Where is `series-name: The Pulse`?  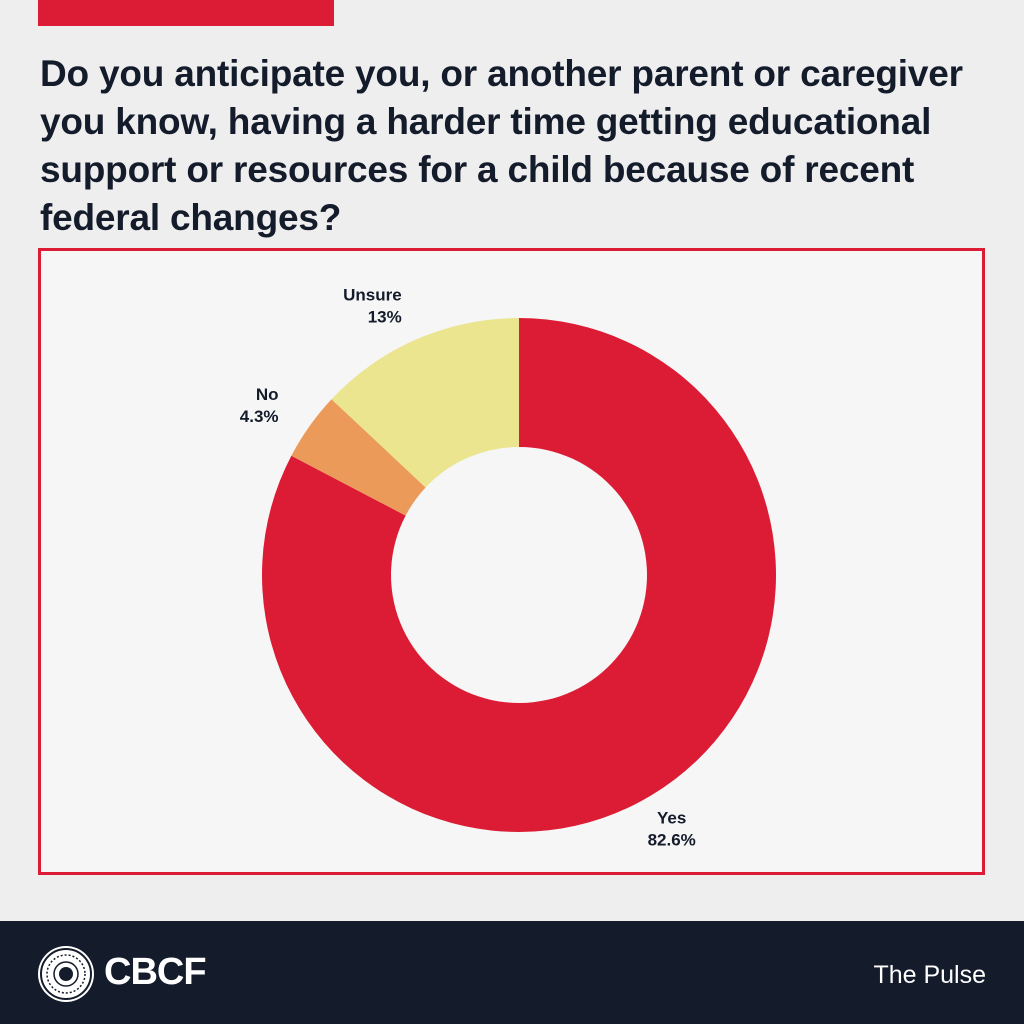 series-name: The Pulse is located at coordinates (929, 975).